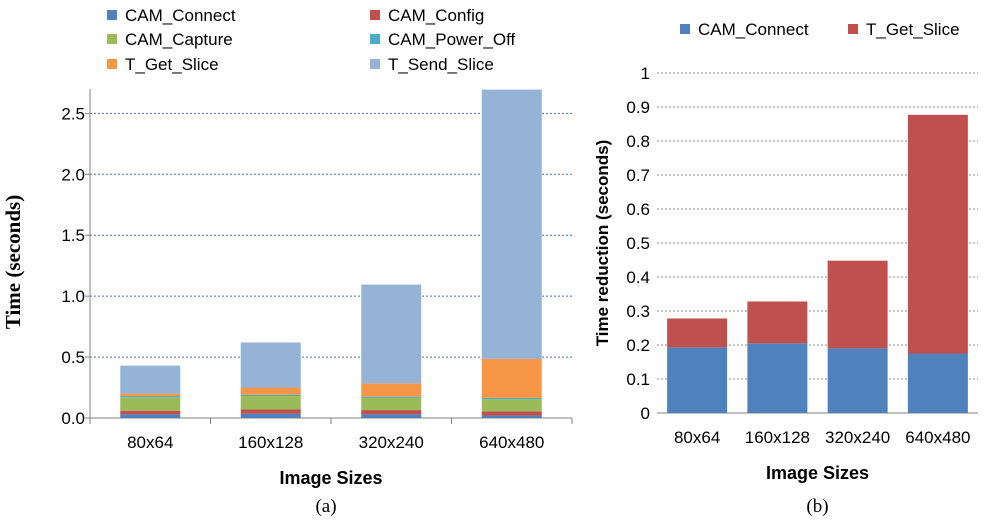 Image resolution: width=1000 pixels, height=527 pixels. What do you see at coordinates (73, 296) in the screenshot?
I see `y-tick-label: 1.0` at bounding box center [73, 296].